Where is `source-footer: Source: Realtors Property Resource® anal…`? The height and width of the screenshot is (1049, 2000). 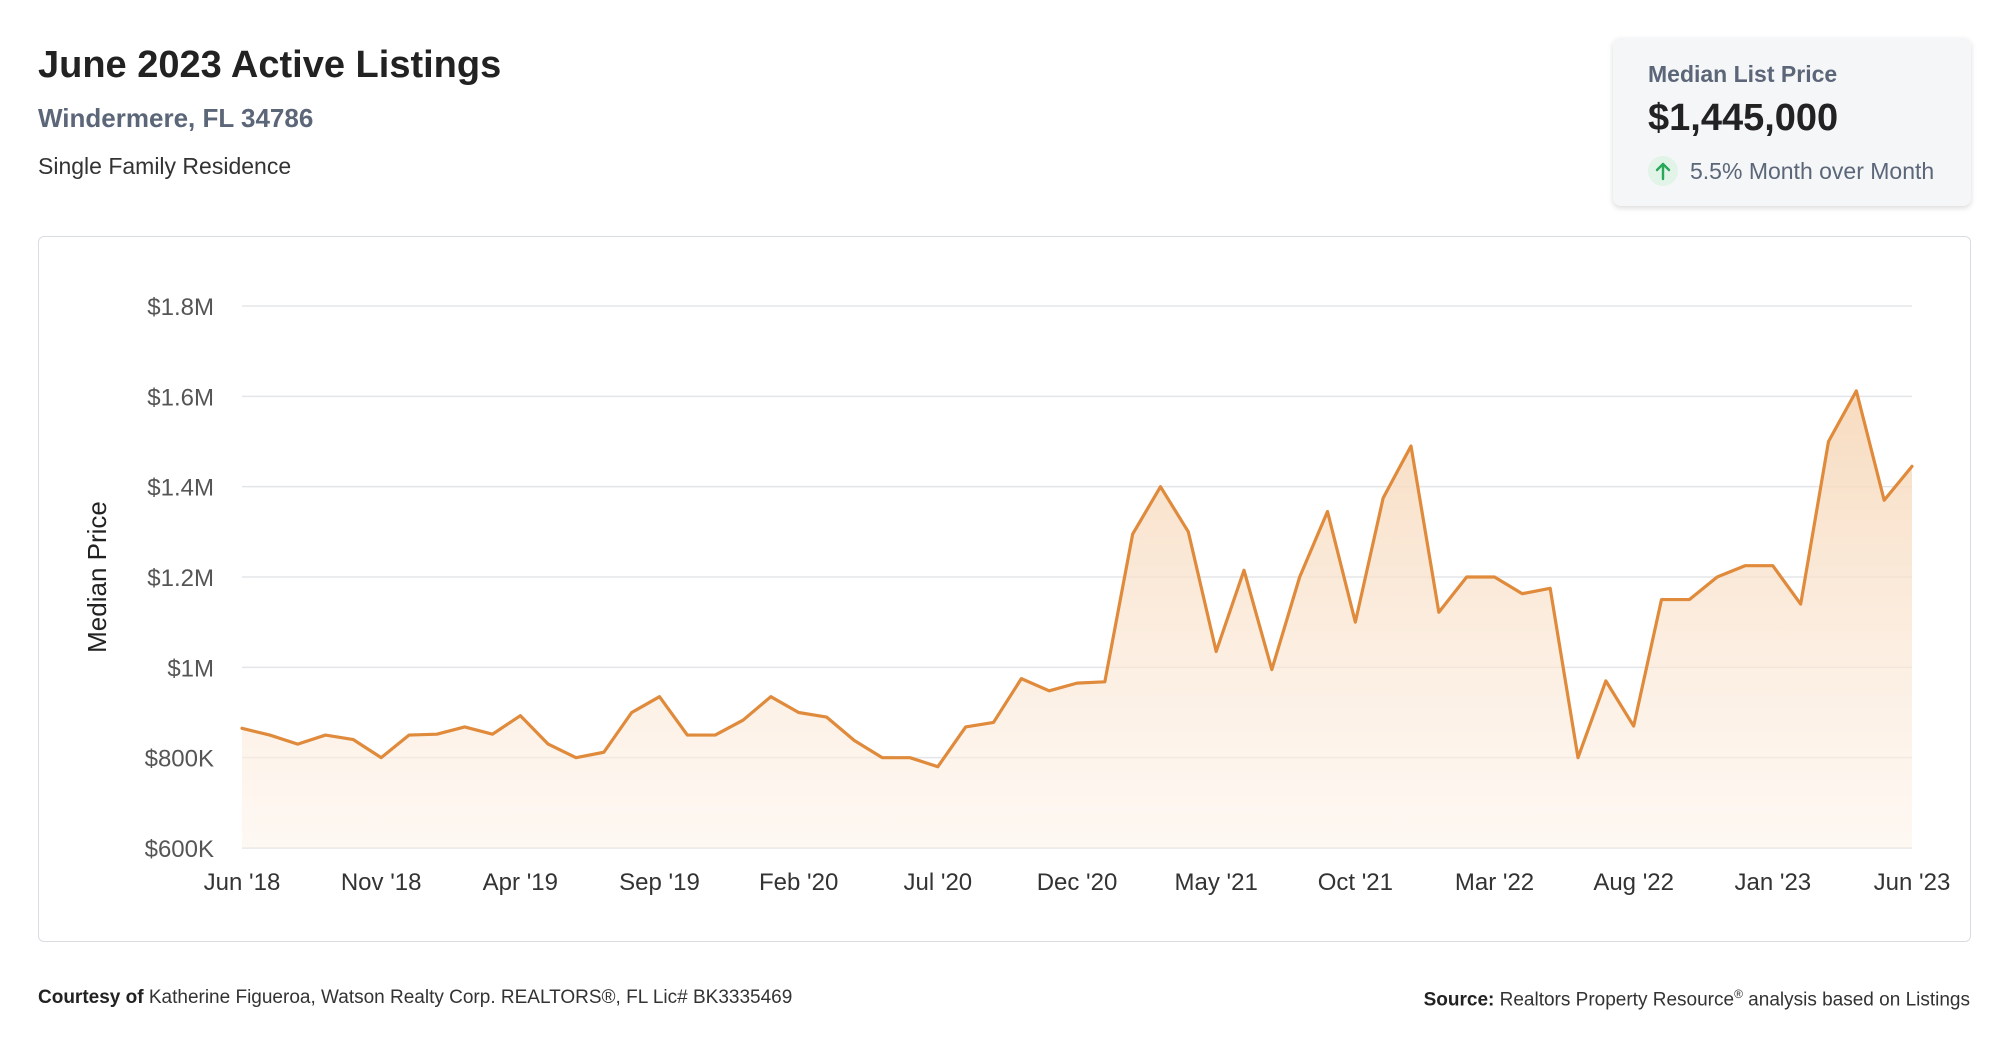 source-footer: Source: Realtors Property Resource® anal… is located at coordinates (1697, 999).